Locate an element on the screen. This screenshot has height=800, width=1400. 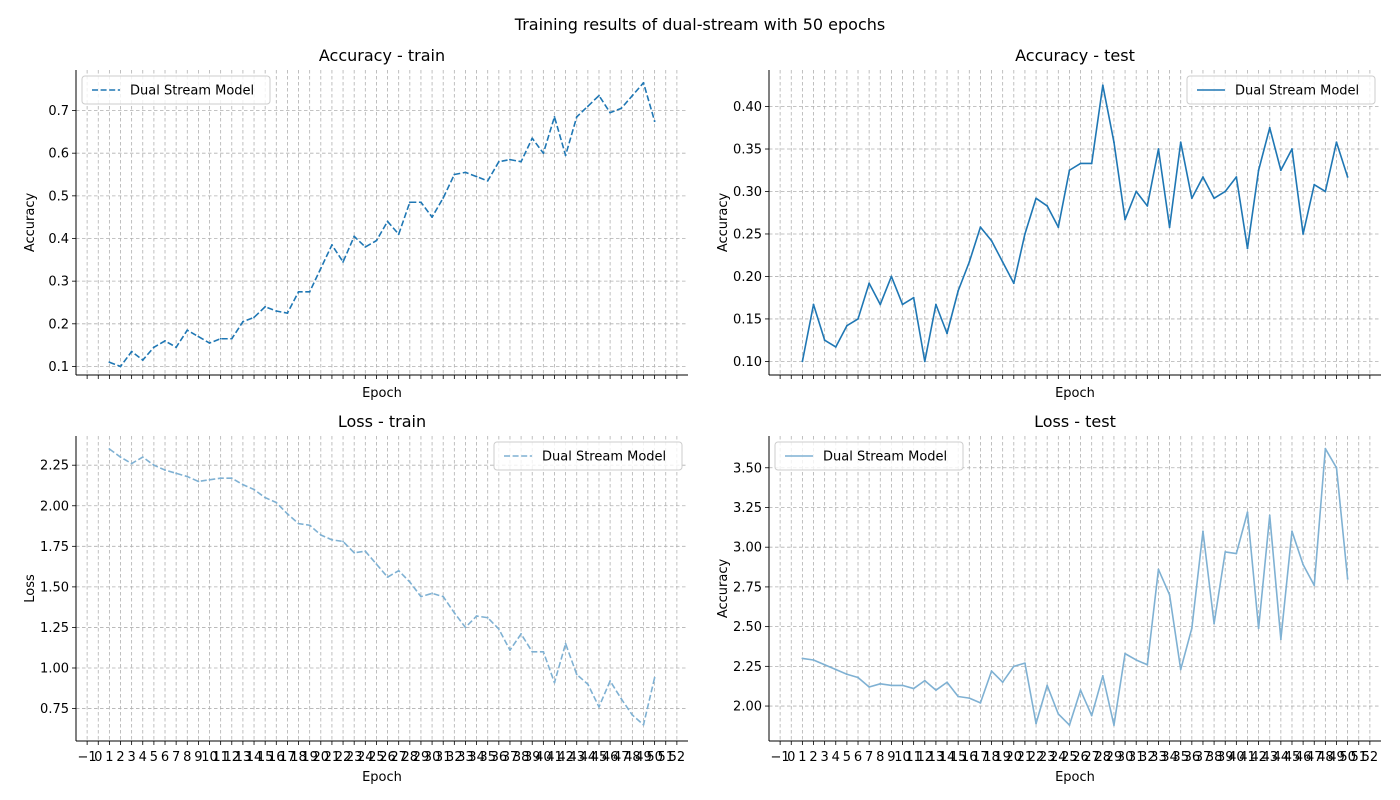
x-tick-label: 42 is located at coordinates (565, 757).